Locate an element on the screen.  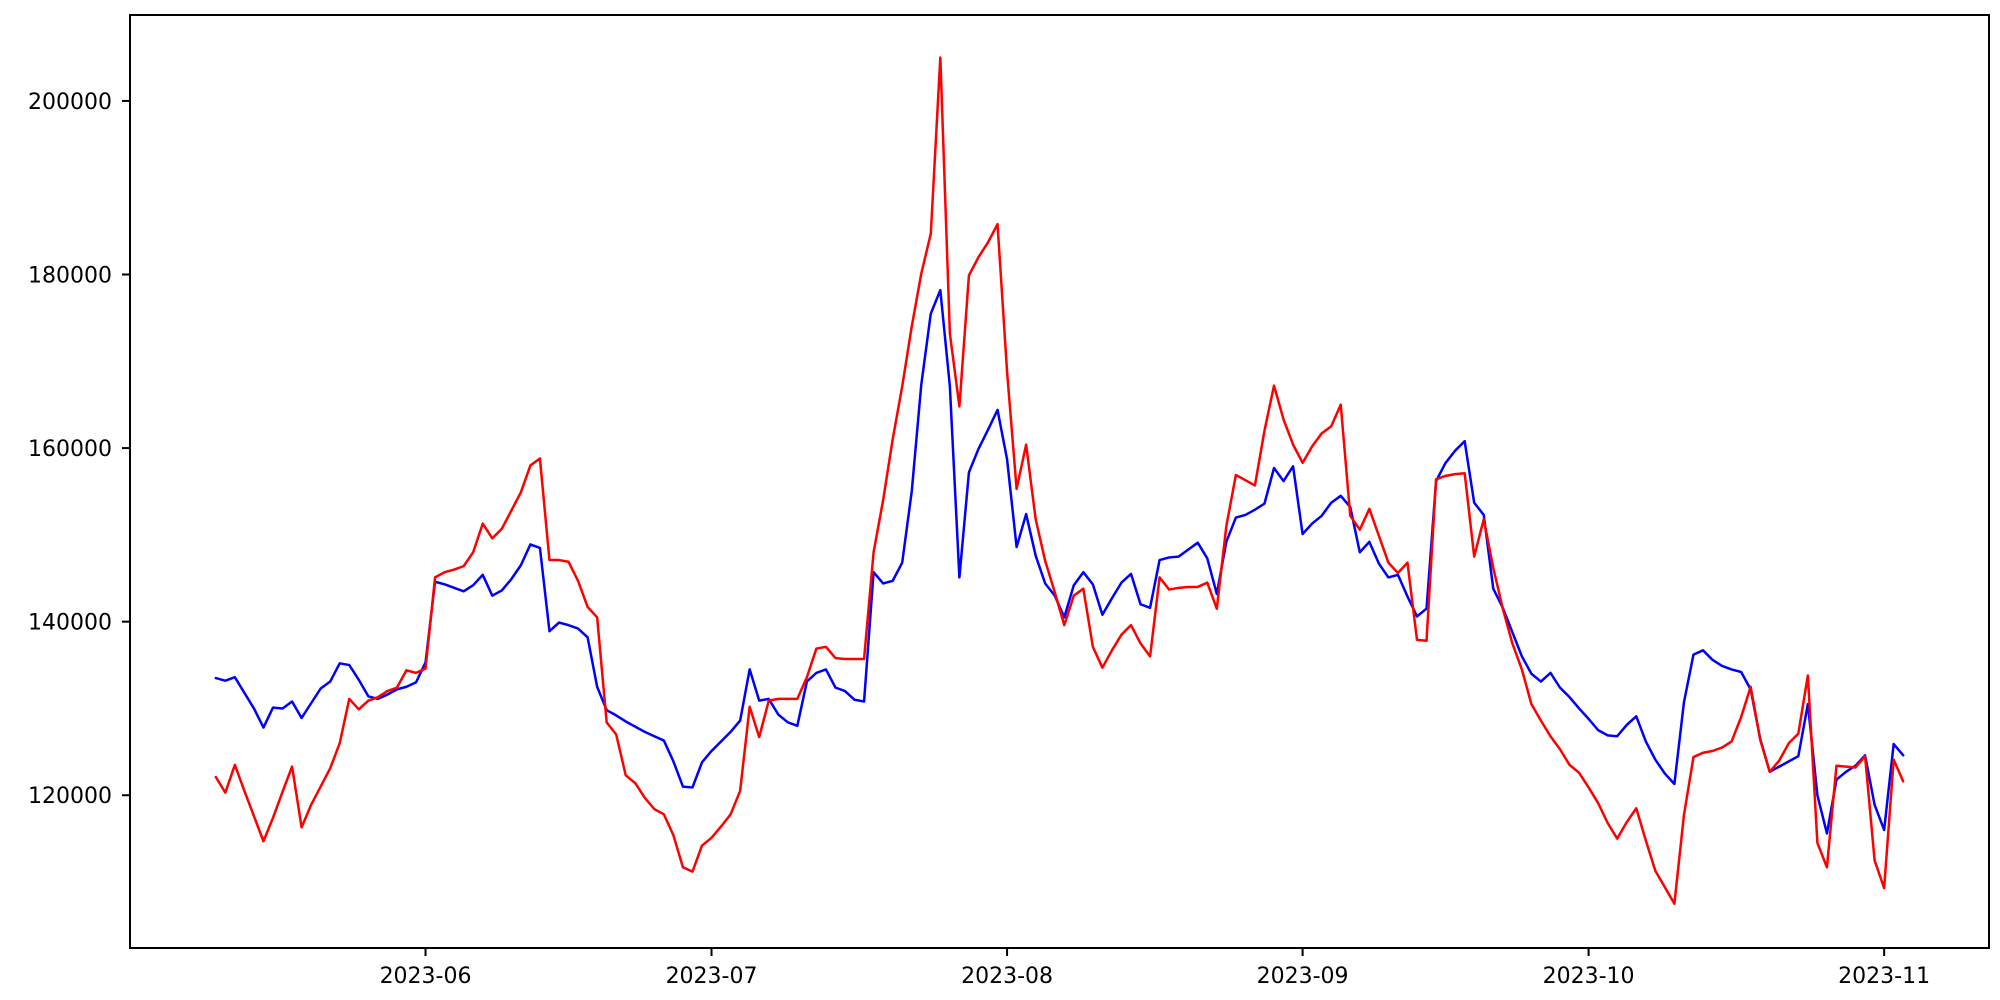
x-tick-label: 2023-08 is located at coordinates (1007, 976).